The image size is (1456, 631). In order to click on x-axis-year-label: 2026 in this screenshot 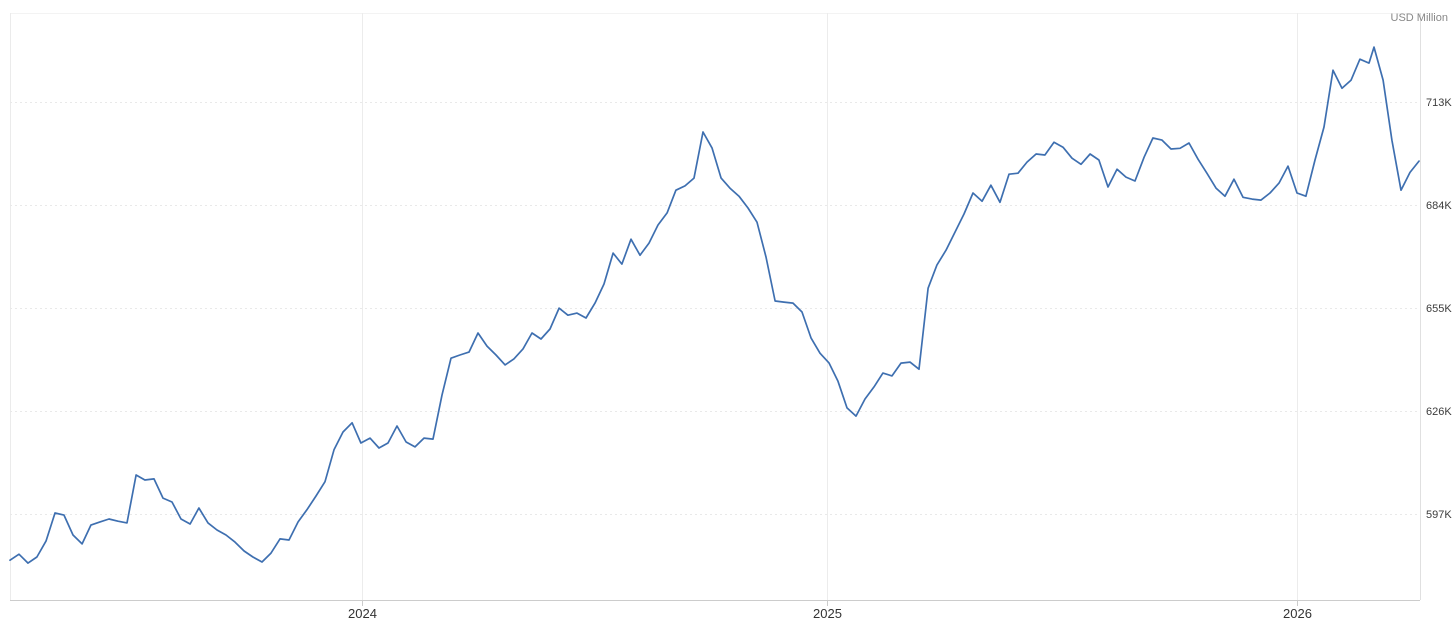, I will do `click(1297, 613)`.